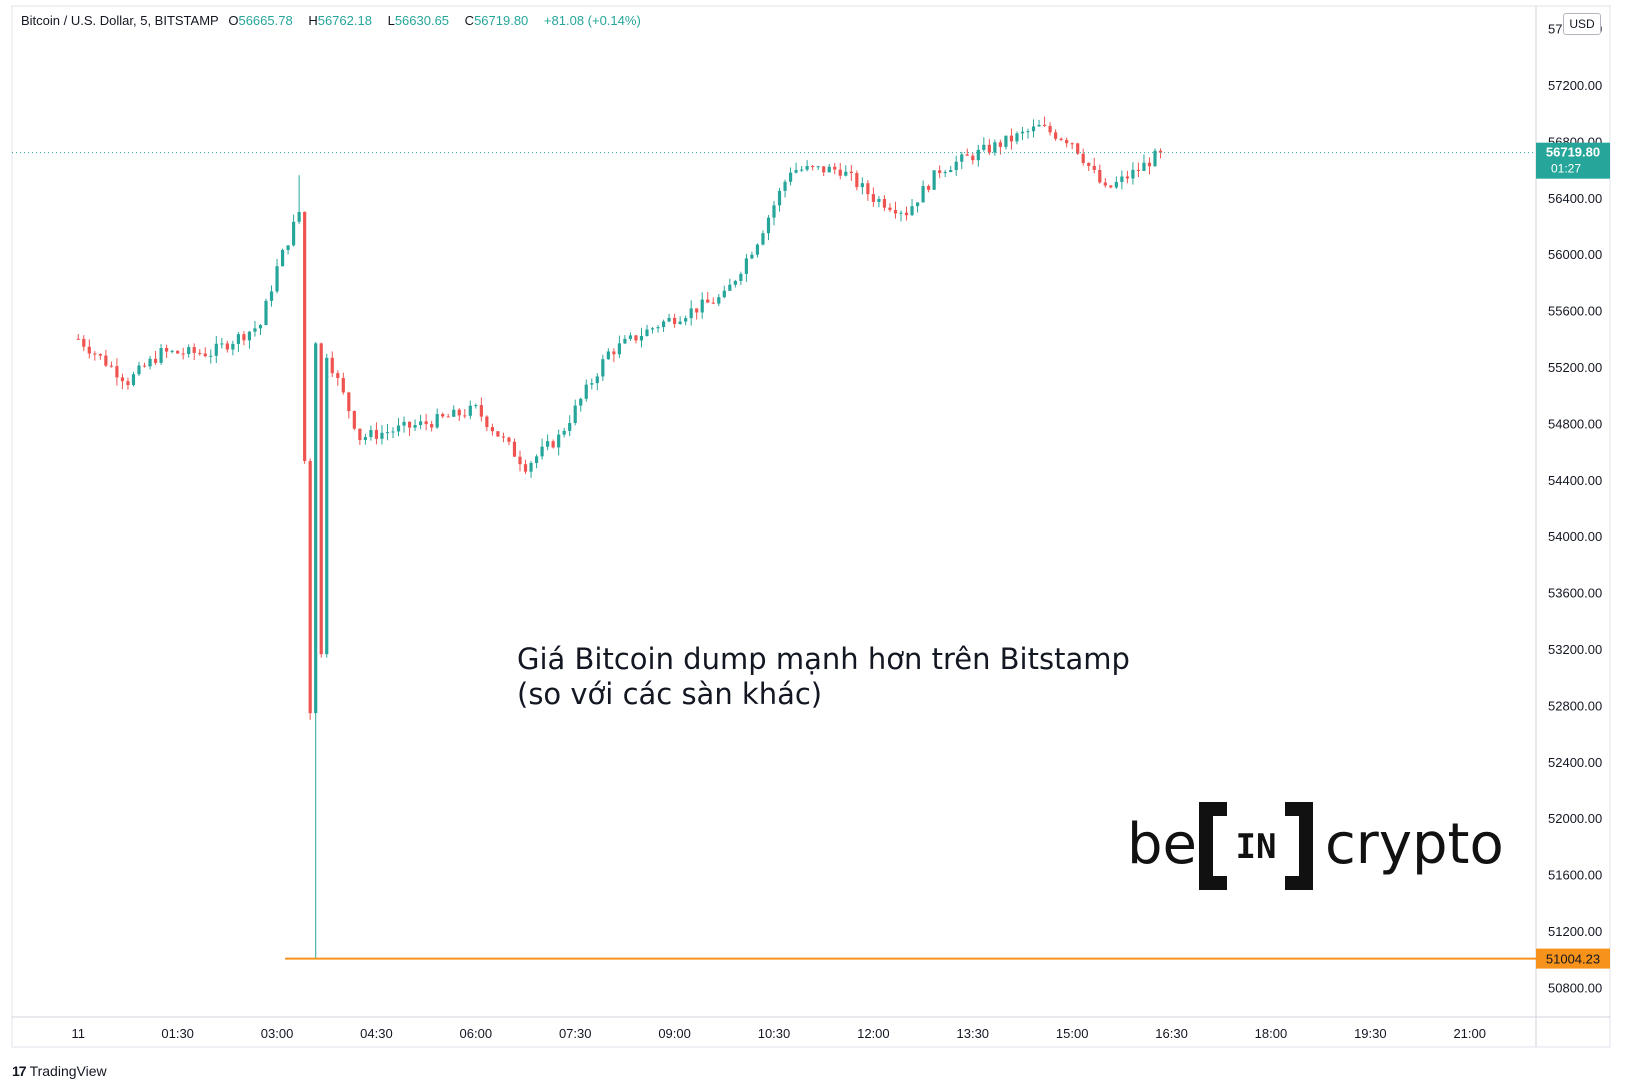 The image size is (1628, 1089). What do you see at coordinates (68, 1071) in the screenshot?
I see `tradingview-label: TradingView` at bounding box center [68, 1071].